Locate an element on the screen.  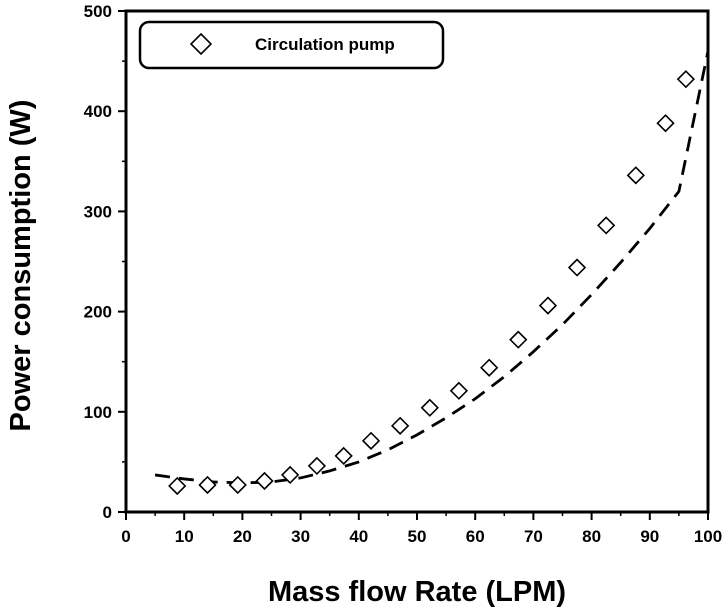
y-tick-label: 200 is located at coordinates (98, 312).